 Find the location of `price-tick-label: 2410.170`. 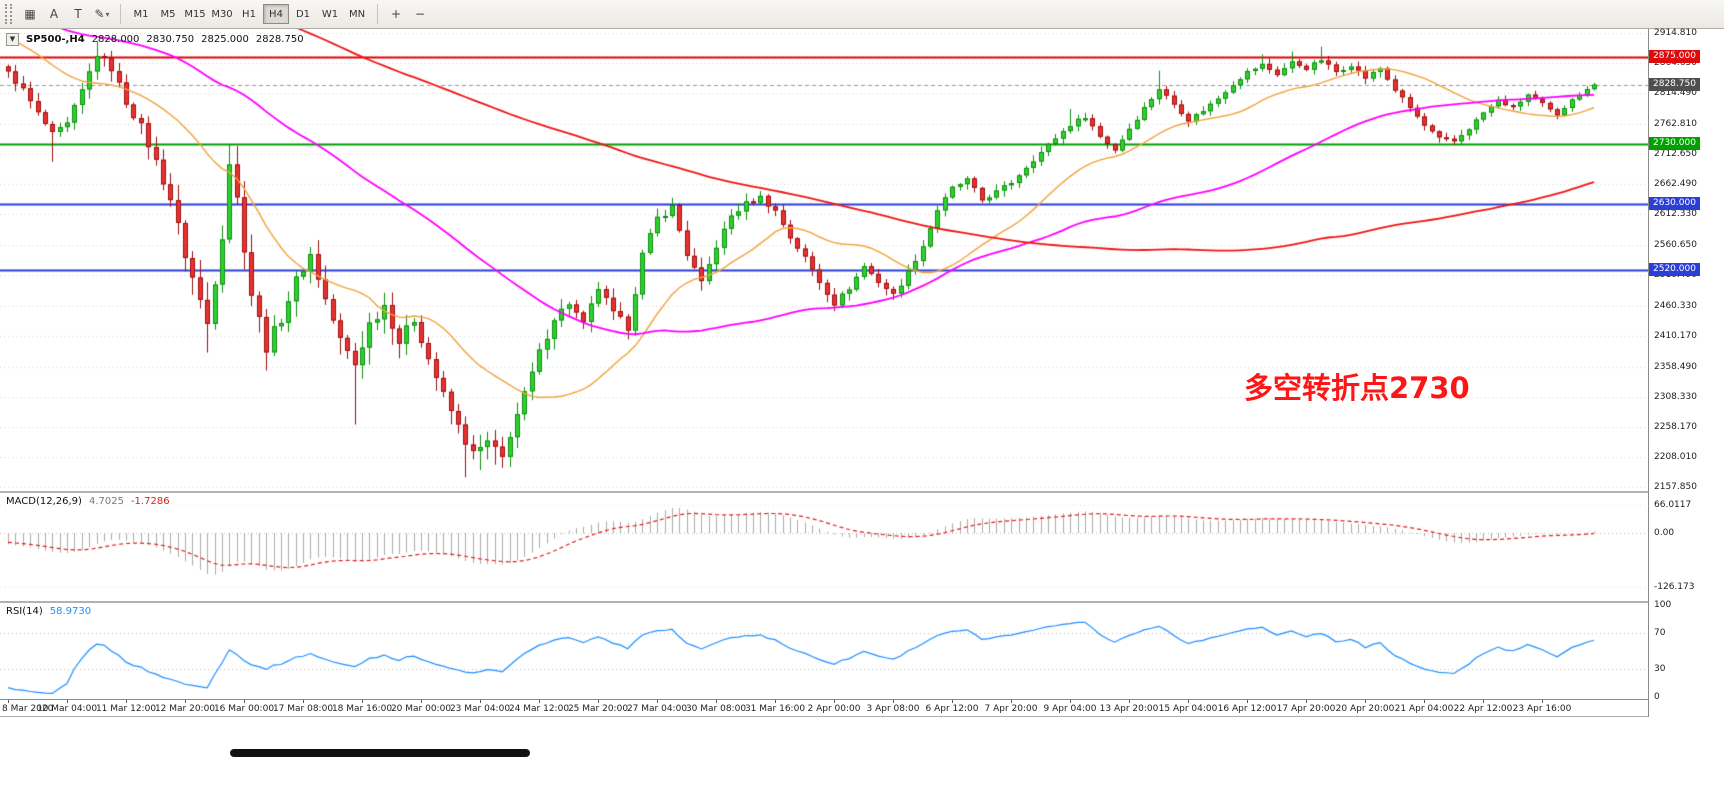

price-tick-label: 2410.170 is located at coordinates (1675, 335).